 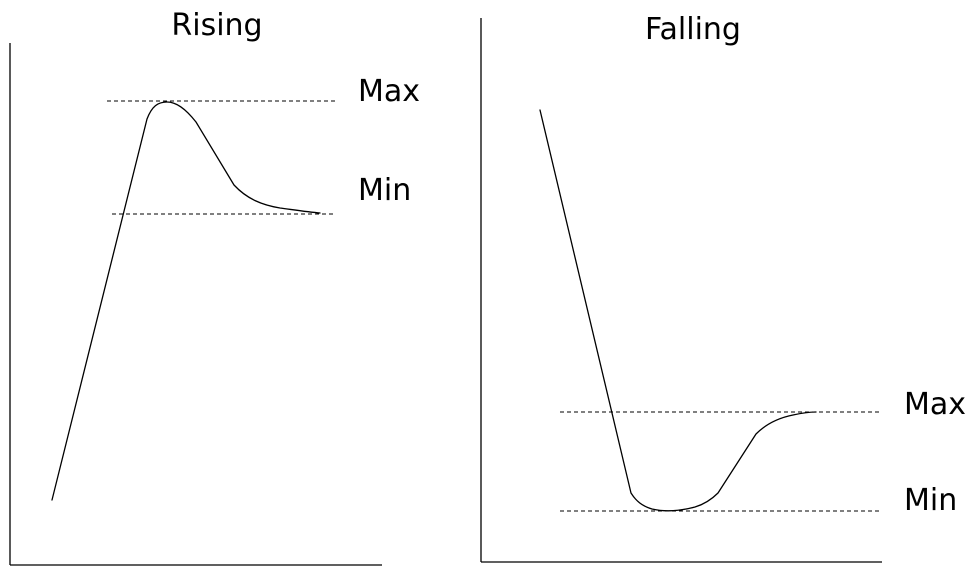 I want to click on falling-title: Falling, so click(x=693, y=29).